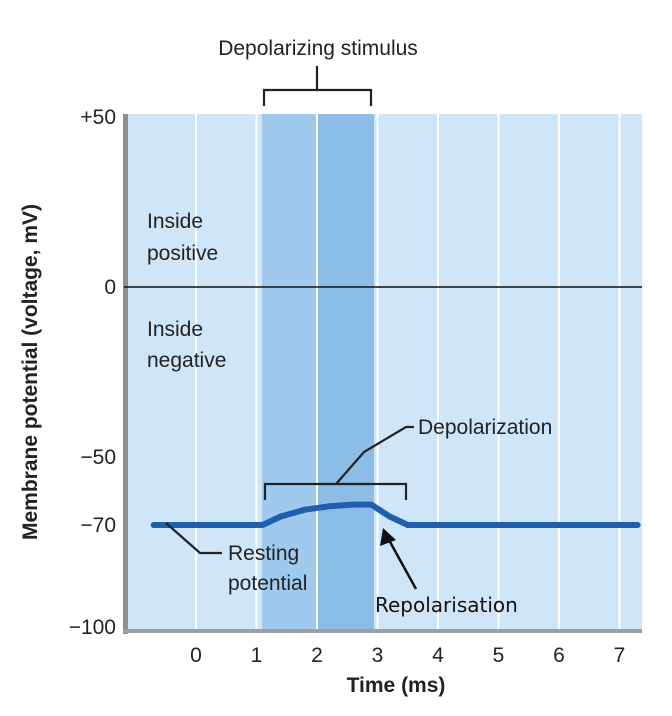 Image resolution: width=672 pixels, height=716 pixels. Describe the element at coordinates (346, 372) in the screenshot. I see `stimulus-band-inner` at that location.